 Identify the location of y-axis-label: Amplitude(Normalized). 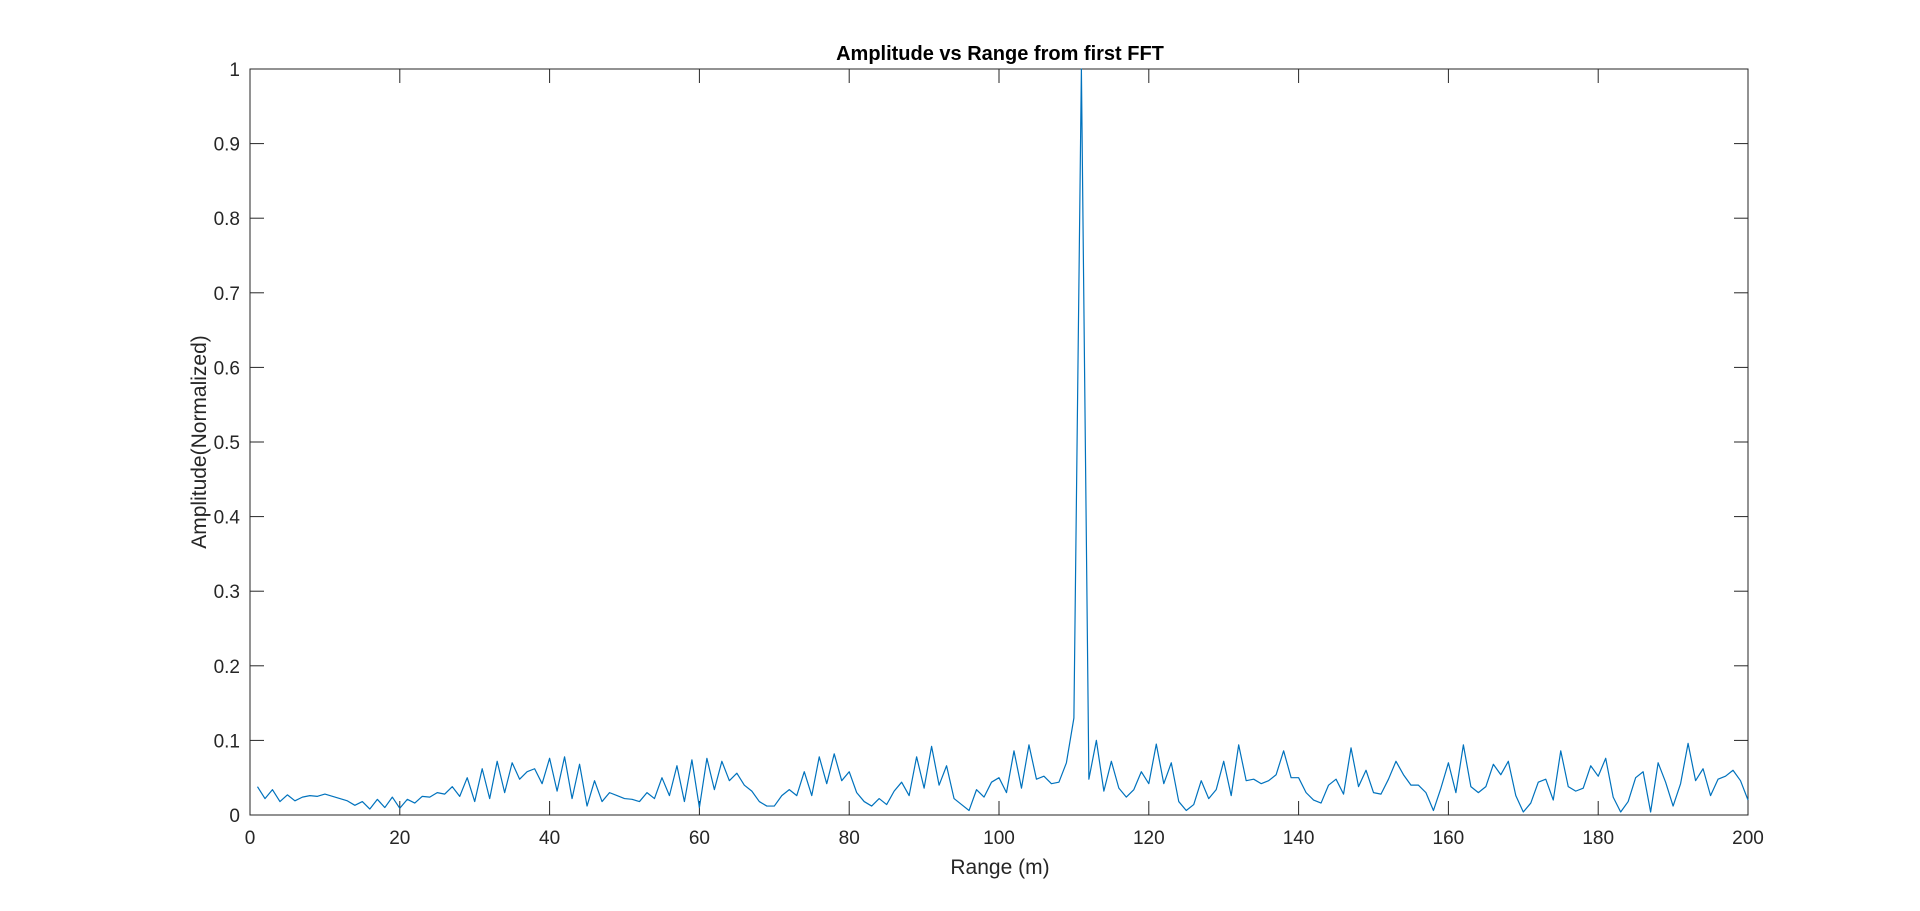
(199, 442).